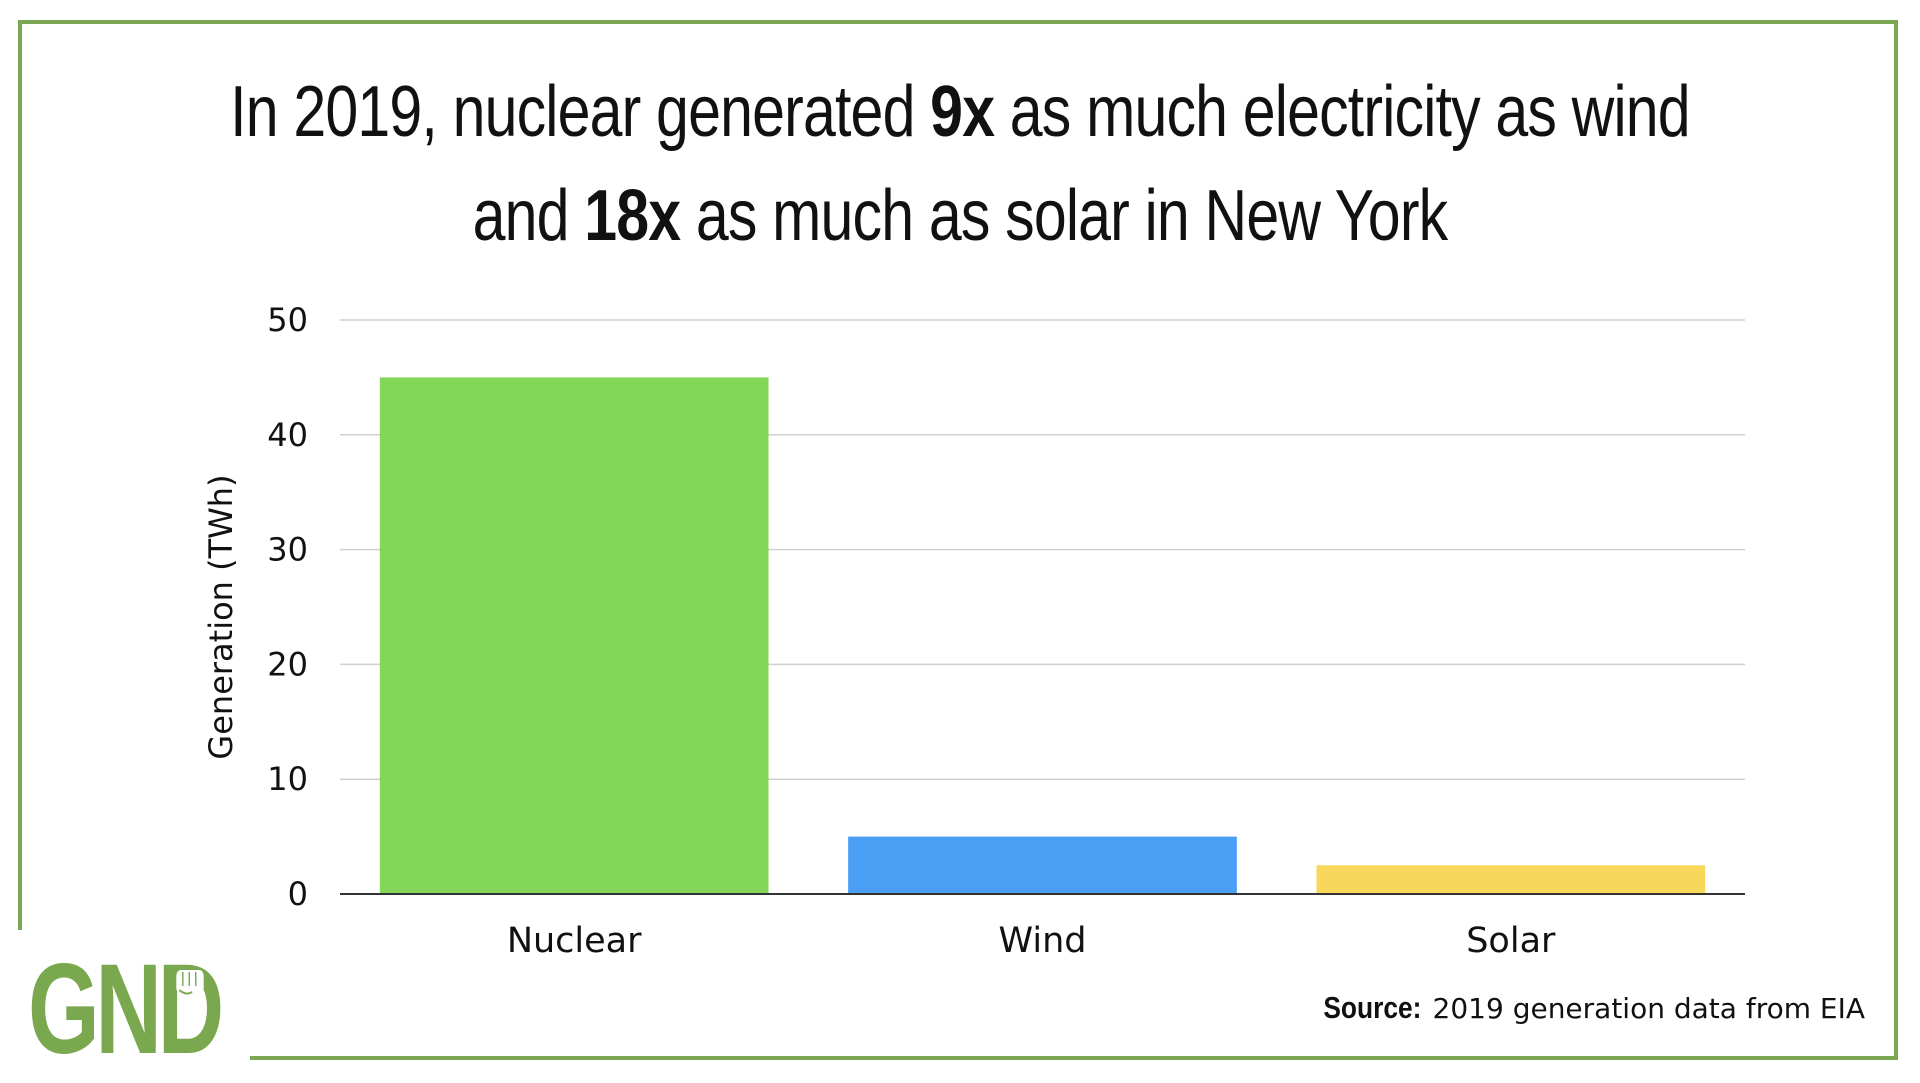 The width and height of the screenshot is (1920, 1083). What do you see at coordinates (962, 112) in the screenshot?
I see `title-bold-ratio-wind: 9x` at bounding box center [962, 112].